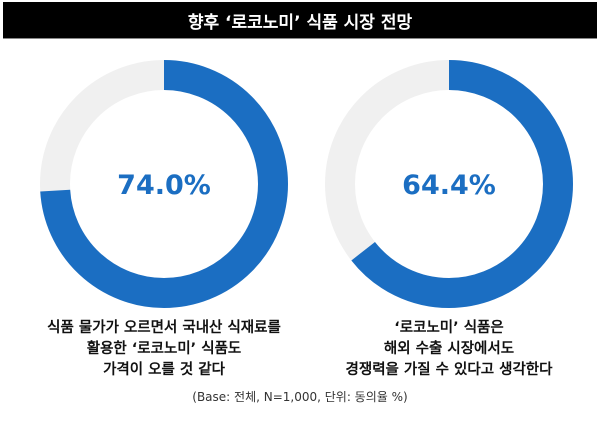 The width and height of the screenshot is (600, 422). I want to click on donut-value-label: 64.4%, so click(449, 185).